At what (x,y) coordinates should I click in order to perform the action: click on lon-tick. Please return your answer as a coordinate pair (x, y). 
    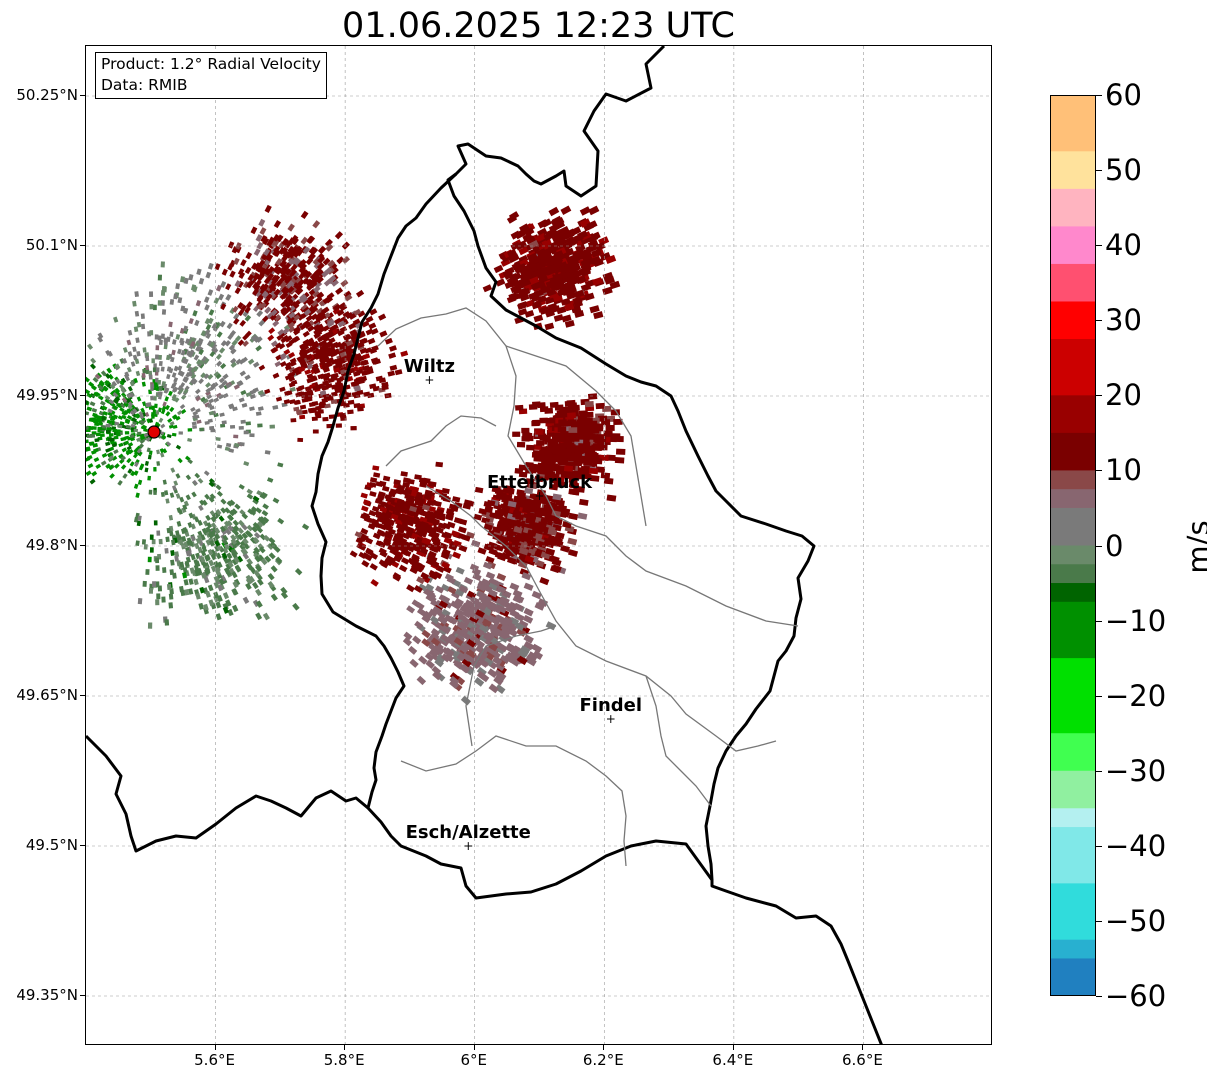
    Looking at the image, I should click on (345, 1047).